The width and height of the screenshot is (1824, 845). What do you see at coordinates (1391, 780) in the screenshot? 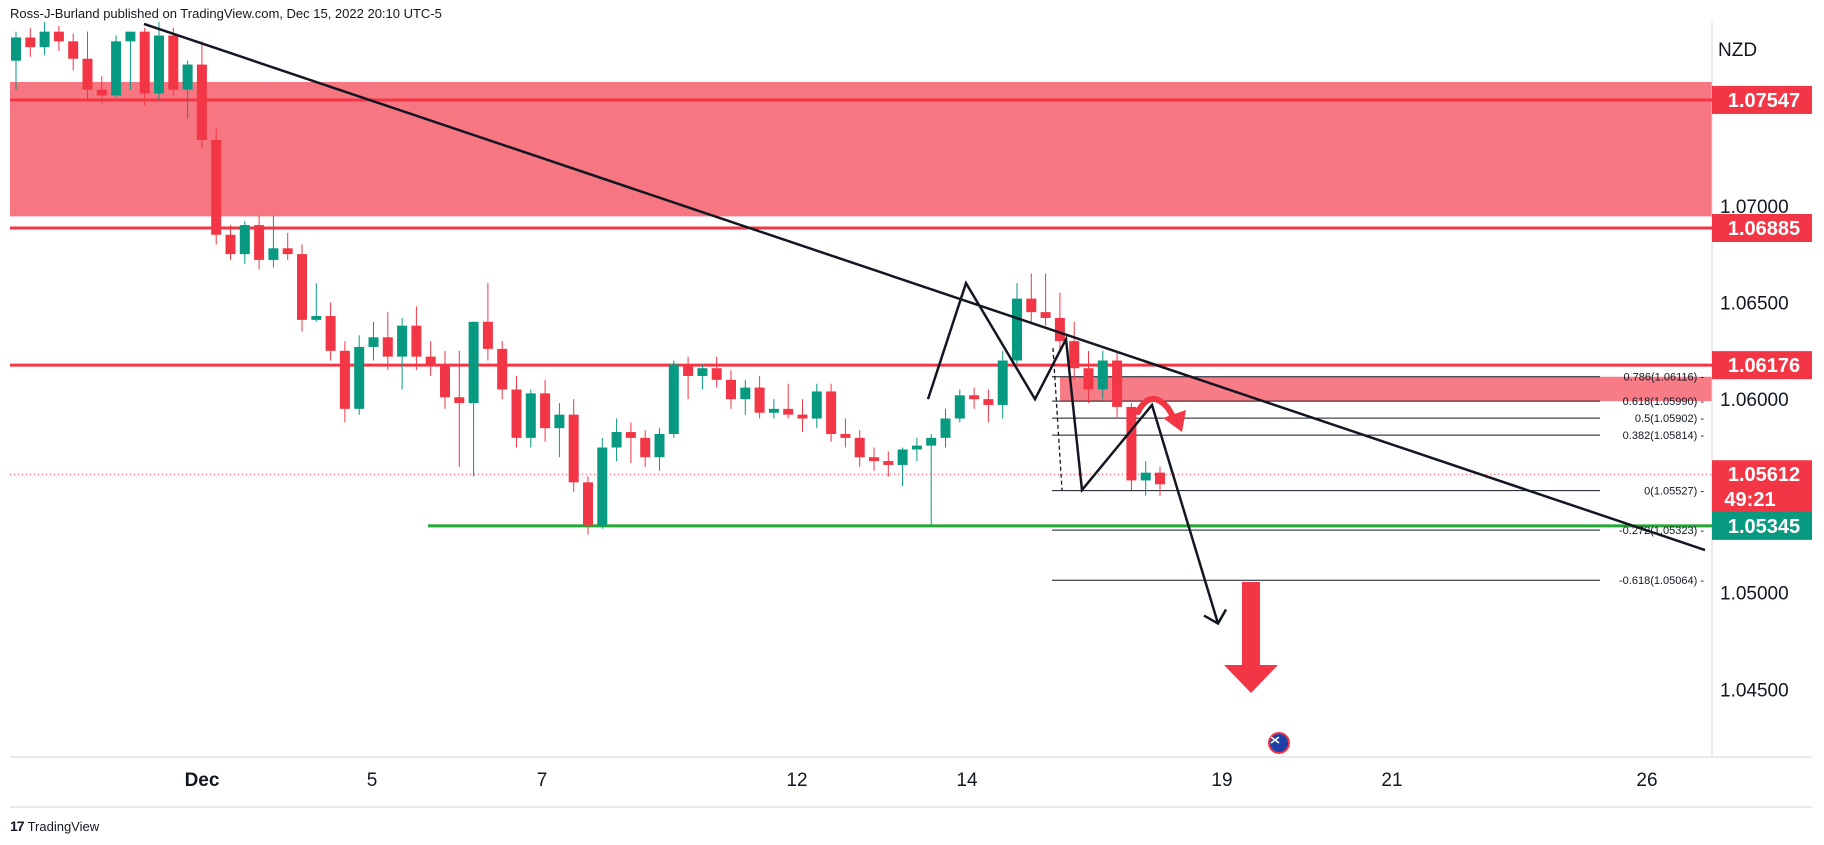
I see `time-tick-label: 21` at bounding box center [1391, 780].